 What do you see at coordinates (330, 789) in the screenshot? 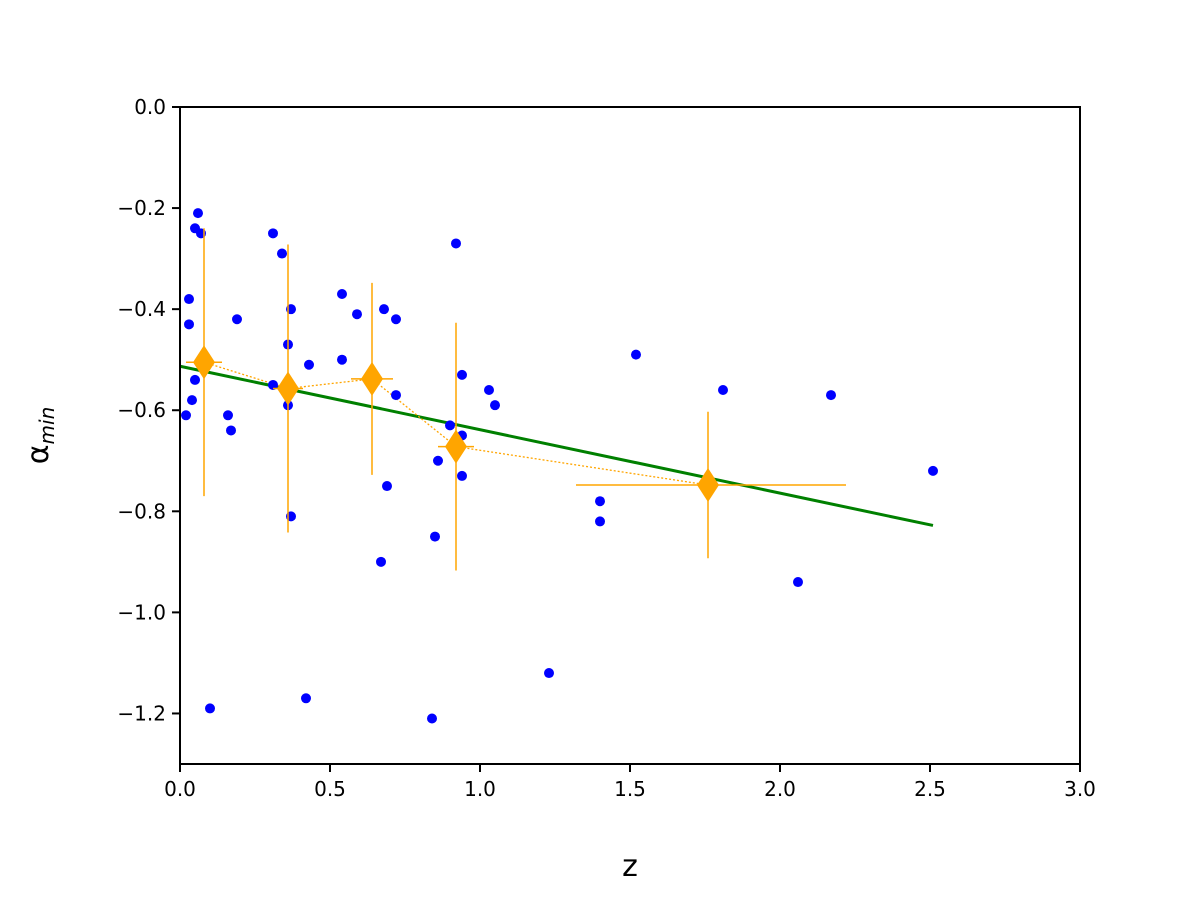
I see `x-tick-label: 0.5` at bounding box center [330, 789].